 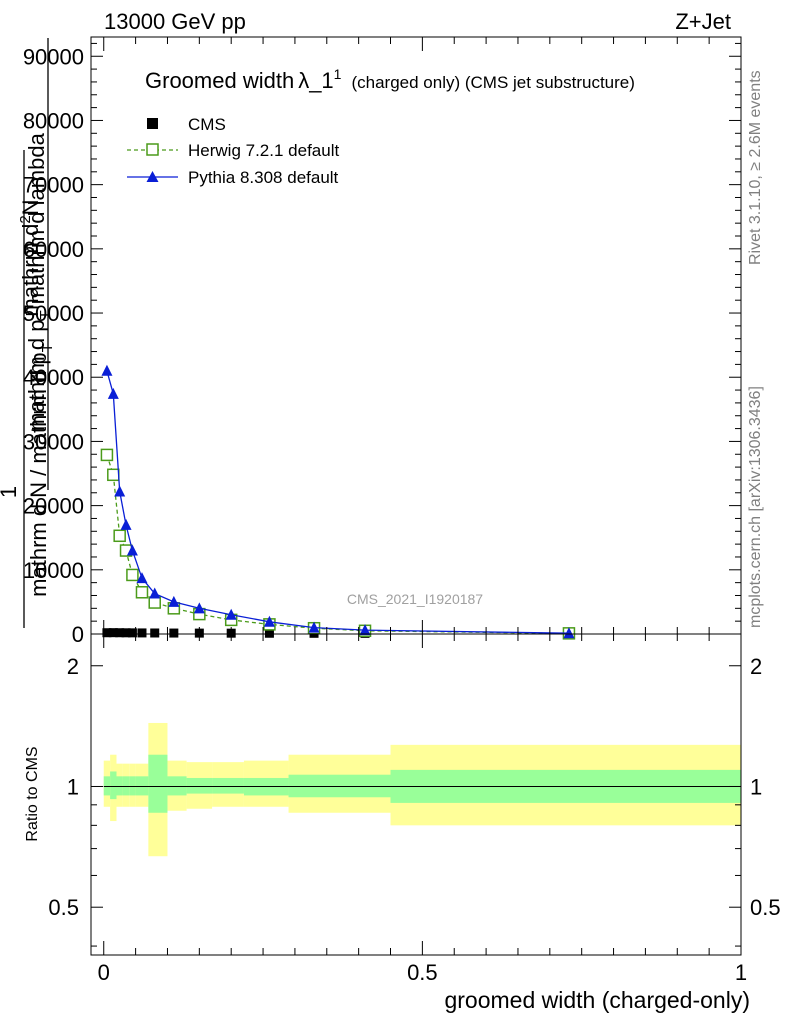 I want to click on ratio-y-tick-label: 1, so click(x=73, y=786).